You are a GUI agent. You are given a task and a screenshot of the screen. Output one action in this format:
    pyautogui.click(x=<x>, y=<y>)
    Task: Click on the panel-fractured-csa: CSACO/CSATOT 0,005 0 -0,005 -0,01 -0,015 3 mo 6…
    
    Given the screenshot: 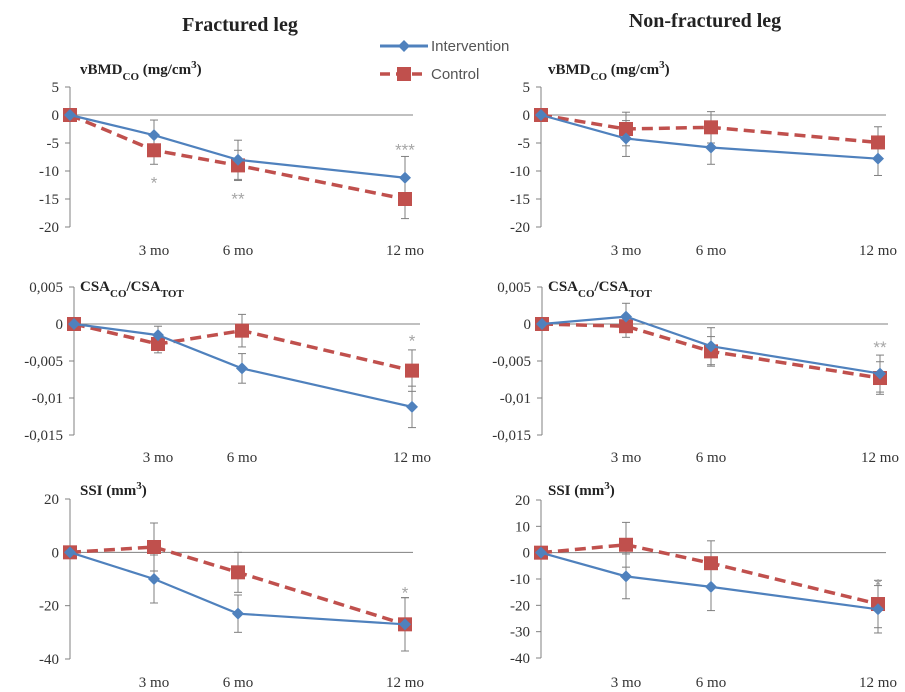 What is the action you would take?
    pyautogui.click(x=227, y=372)
    